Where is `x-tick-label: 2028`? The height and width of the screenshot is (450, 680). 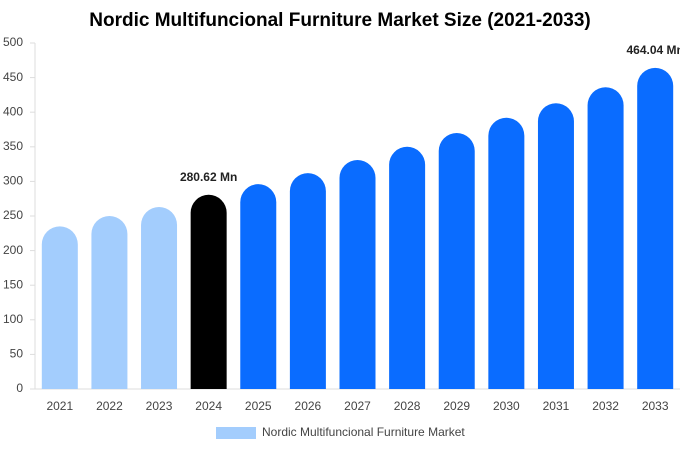 x-tick-label: 2028 is located at coordinates (407, 406).